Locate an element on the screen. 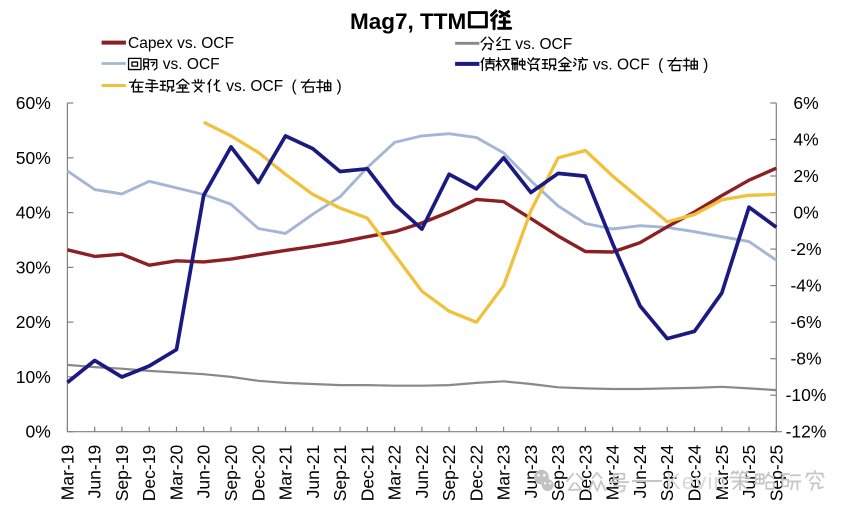 This screenshot has width=847, height=522. svg-text: Mar-19 is located at coordinates (67, 472).